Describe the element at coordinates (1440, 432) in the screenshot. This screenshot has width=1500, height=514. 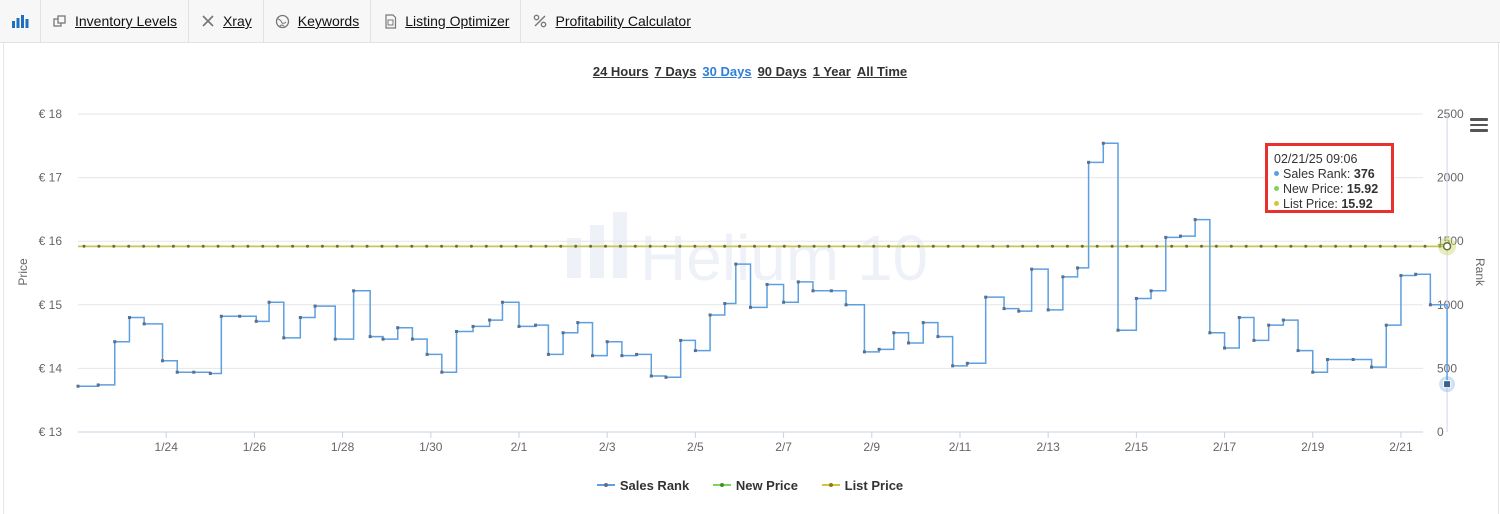
I see `y-right-tick-label: 0` at that location.